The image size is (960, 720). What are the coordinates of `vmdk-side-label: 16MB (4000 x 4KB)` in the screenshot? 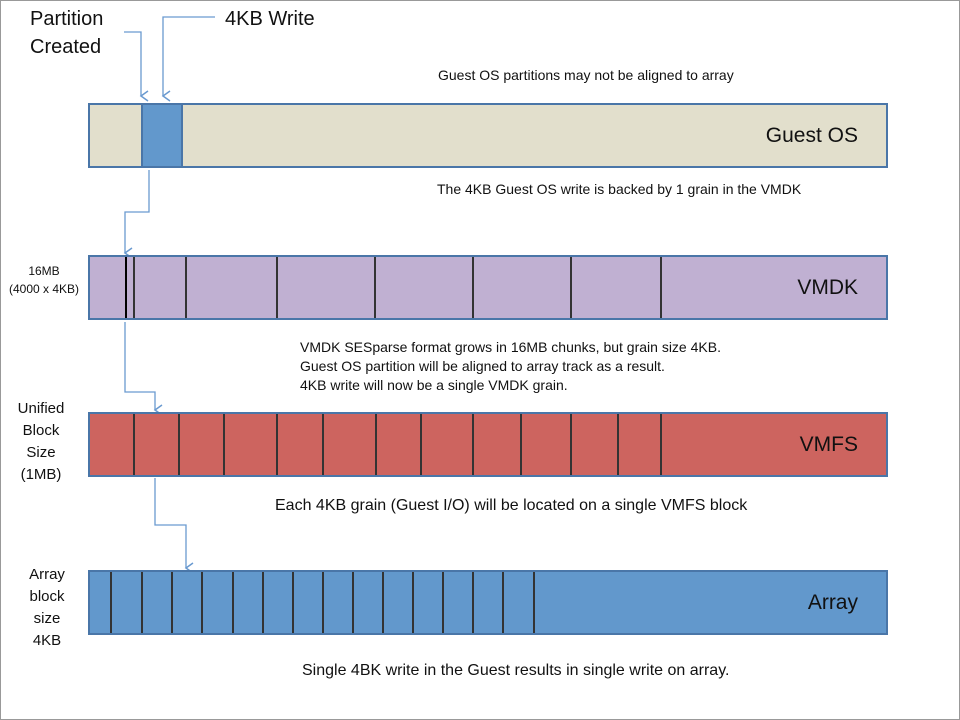 It's located at (44, 280).